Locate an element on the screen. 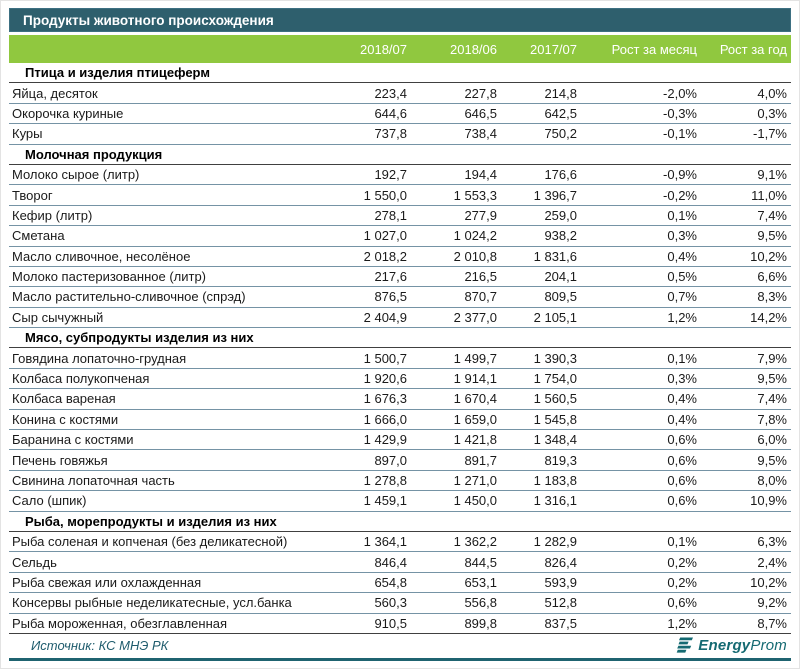  section-title: Молочная продукция is located at coordinates (94, 154).